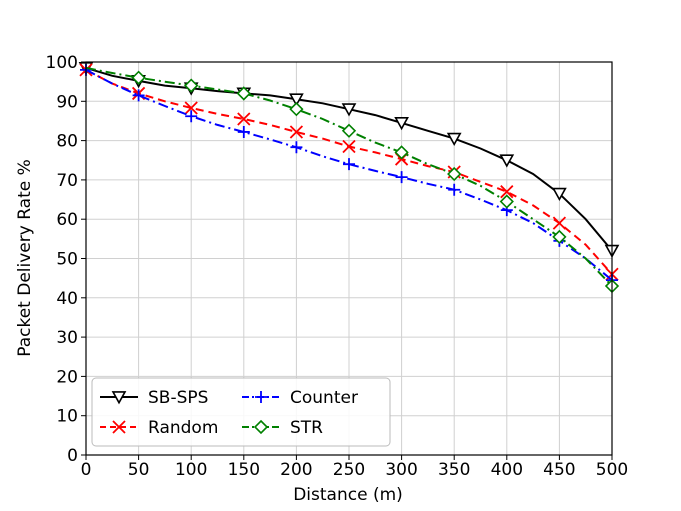 The height and width of the screenshot is (511, 681). I want to click on x-tick-label: 300, so click(401, 470).